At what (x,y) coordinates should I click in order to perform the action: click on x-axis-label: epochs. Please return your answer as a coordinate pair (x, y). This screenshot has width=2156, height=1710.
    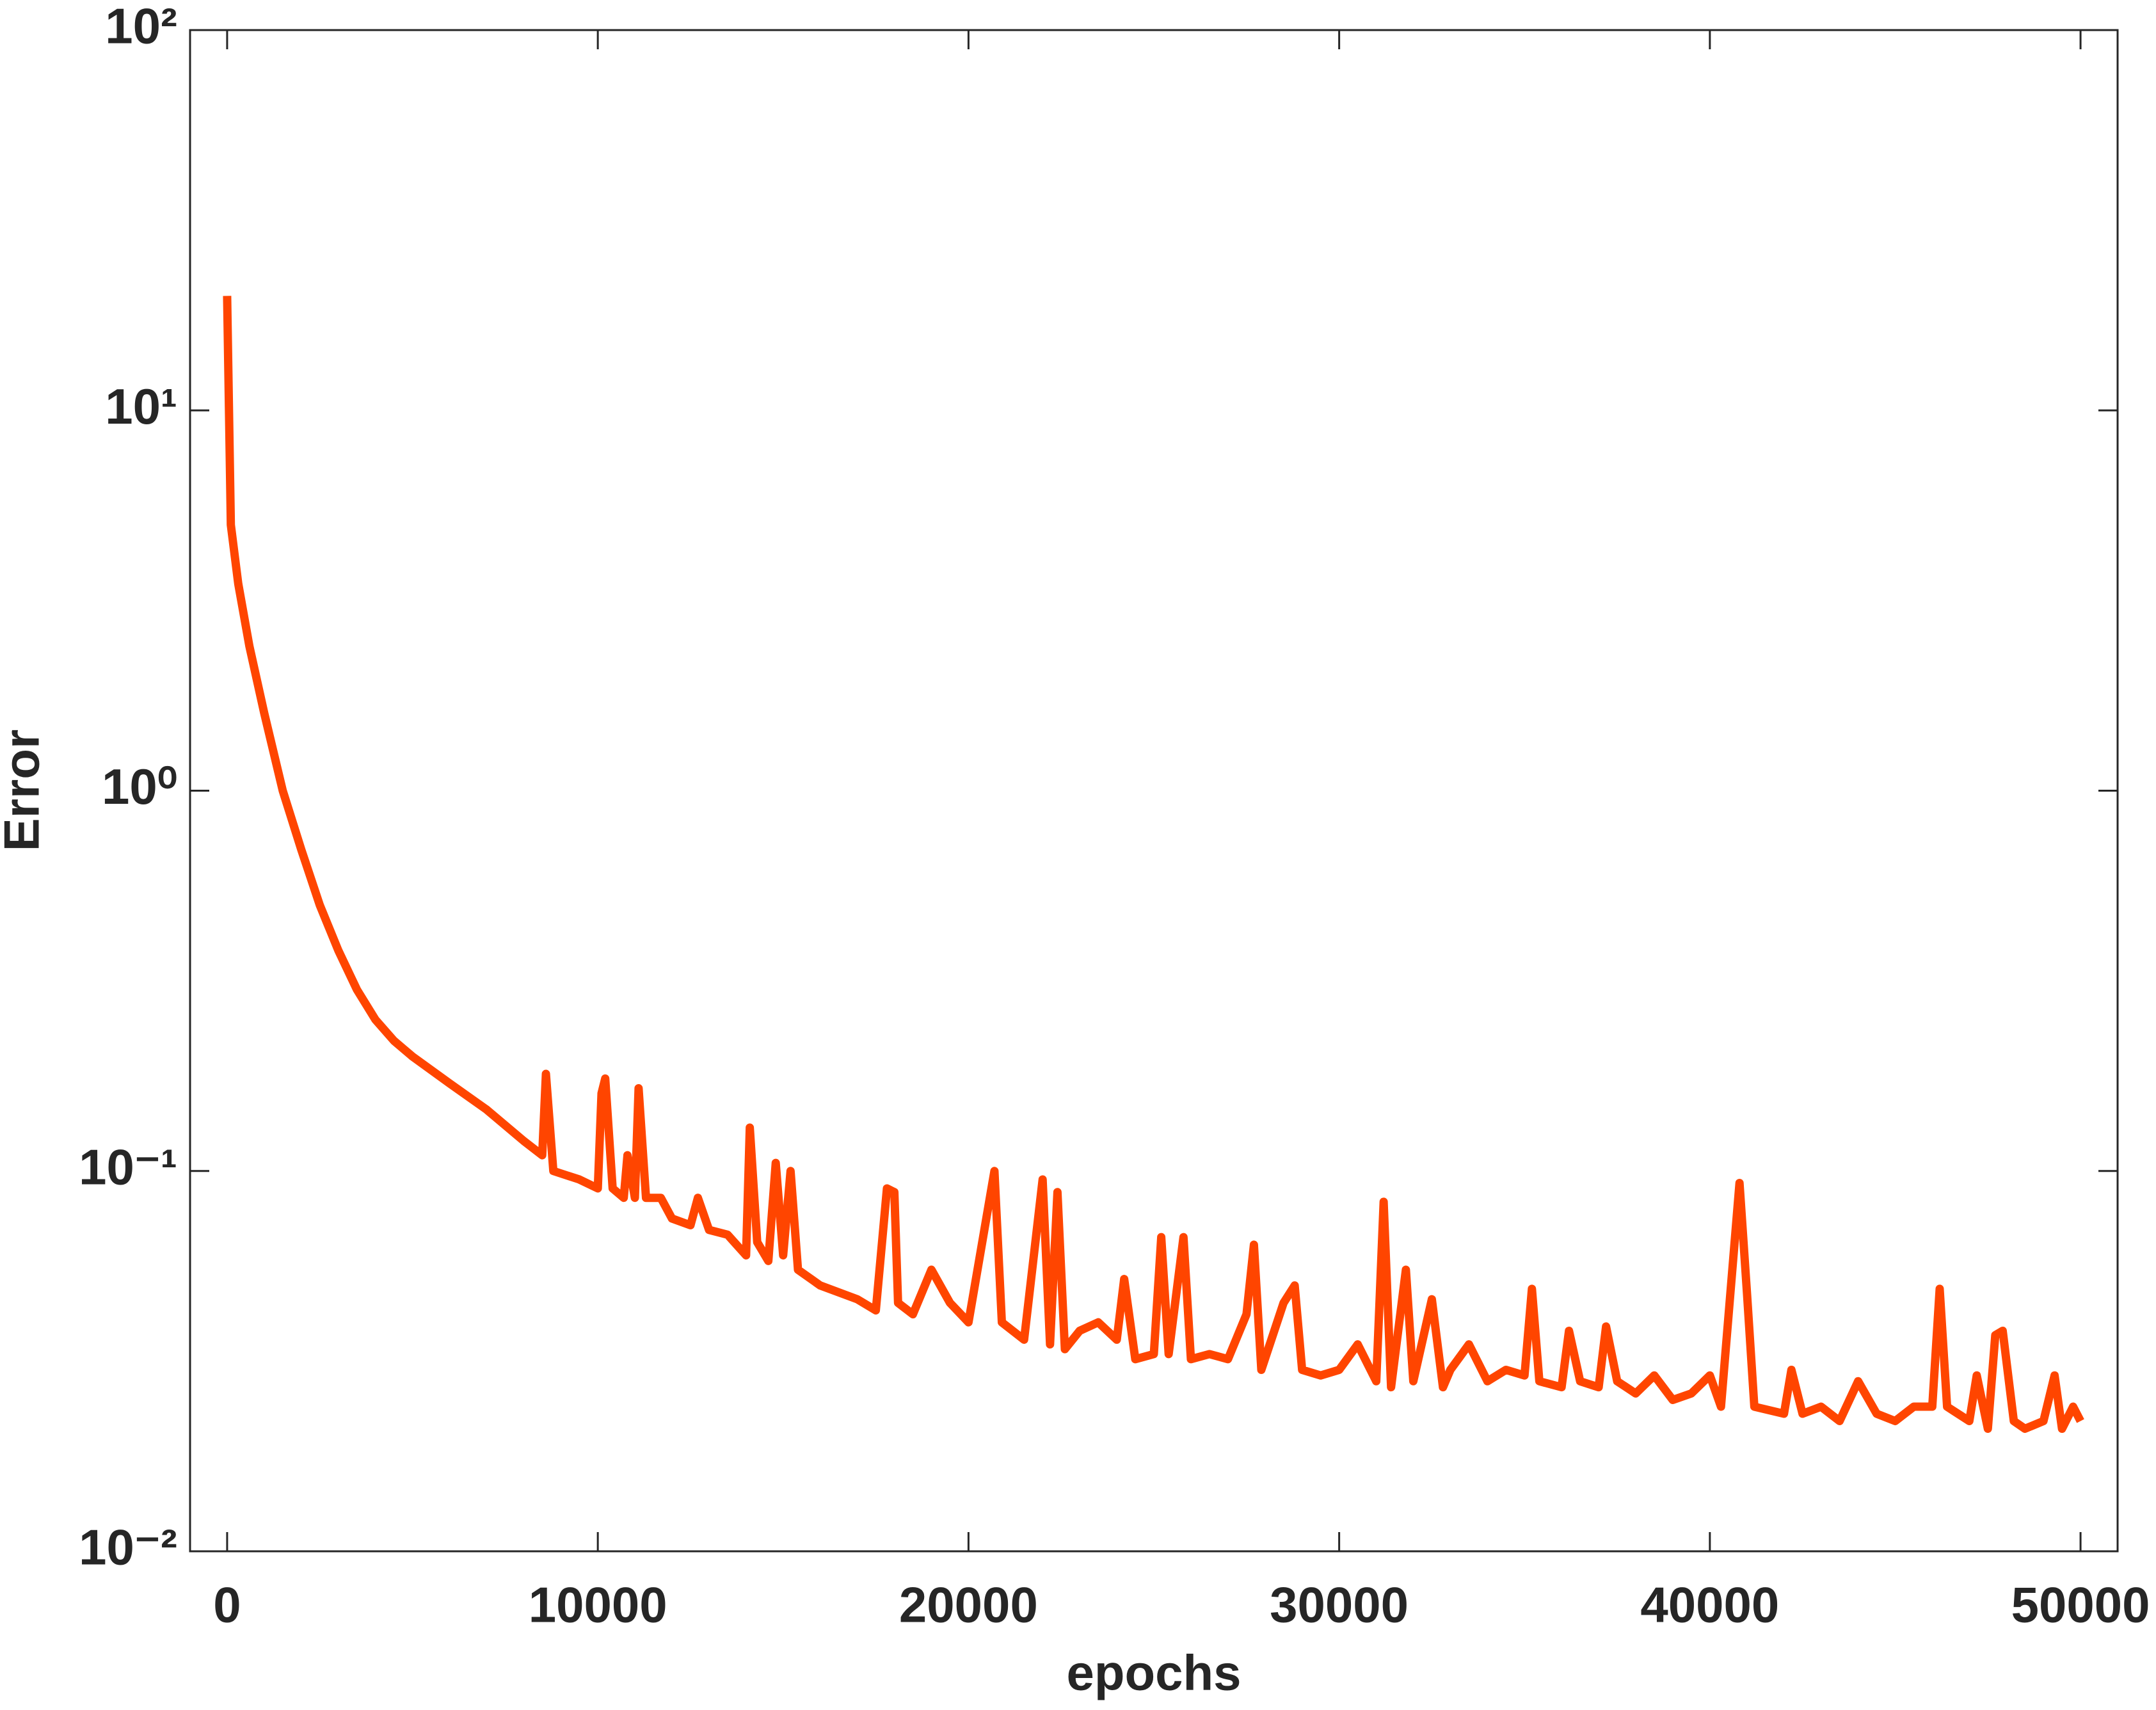
    Looking at the image, I should click on (1153, 1673).